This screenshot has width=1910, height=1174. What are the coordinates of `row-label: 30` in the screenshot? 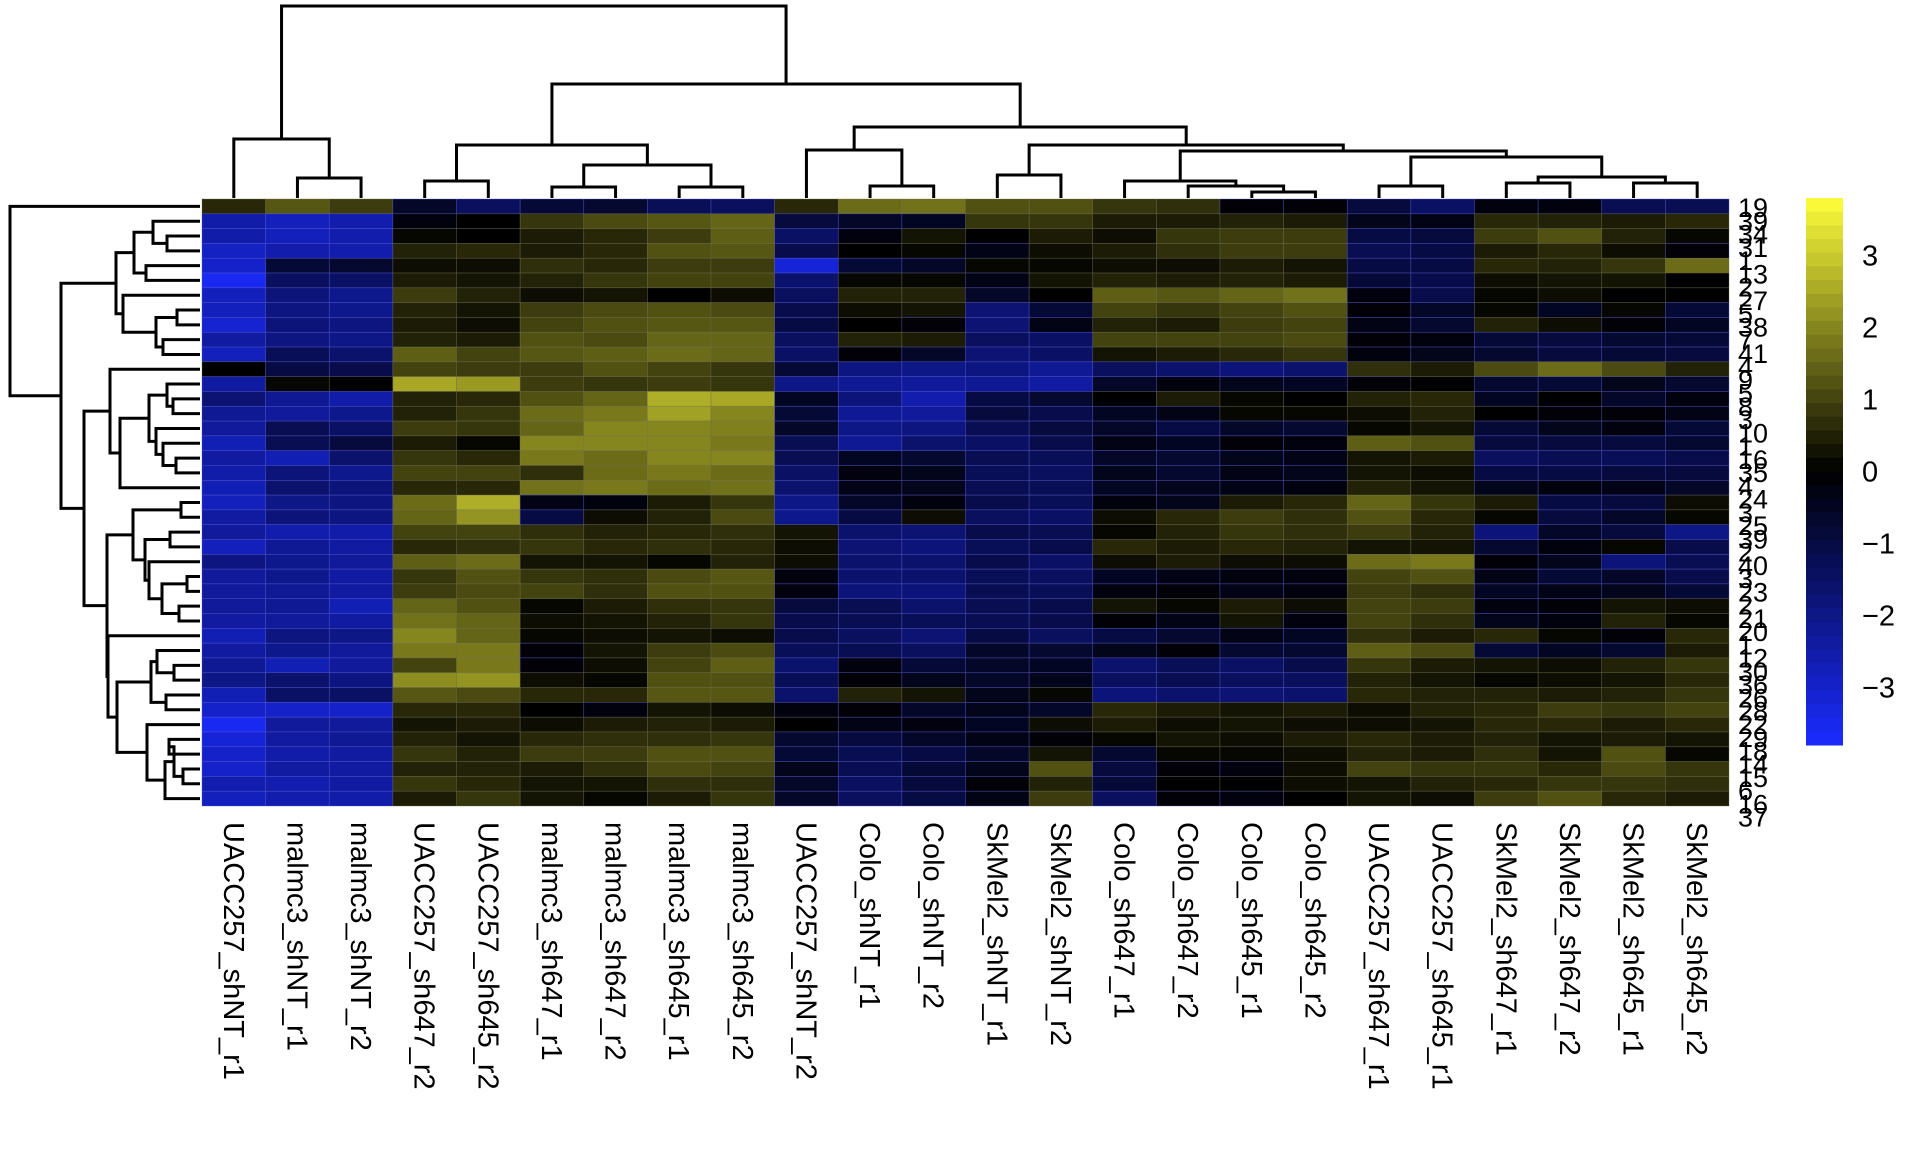 It's located at (1753, 672).